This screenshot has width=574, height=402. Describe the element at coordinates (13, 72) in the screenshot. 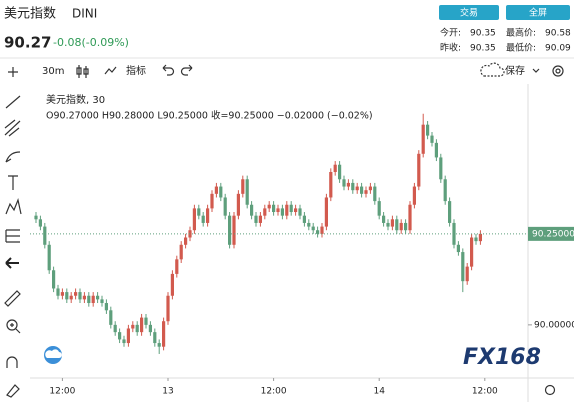

I see `crosshair-tool` at that location.